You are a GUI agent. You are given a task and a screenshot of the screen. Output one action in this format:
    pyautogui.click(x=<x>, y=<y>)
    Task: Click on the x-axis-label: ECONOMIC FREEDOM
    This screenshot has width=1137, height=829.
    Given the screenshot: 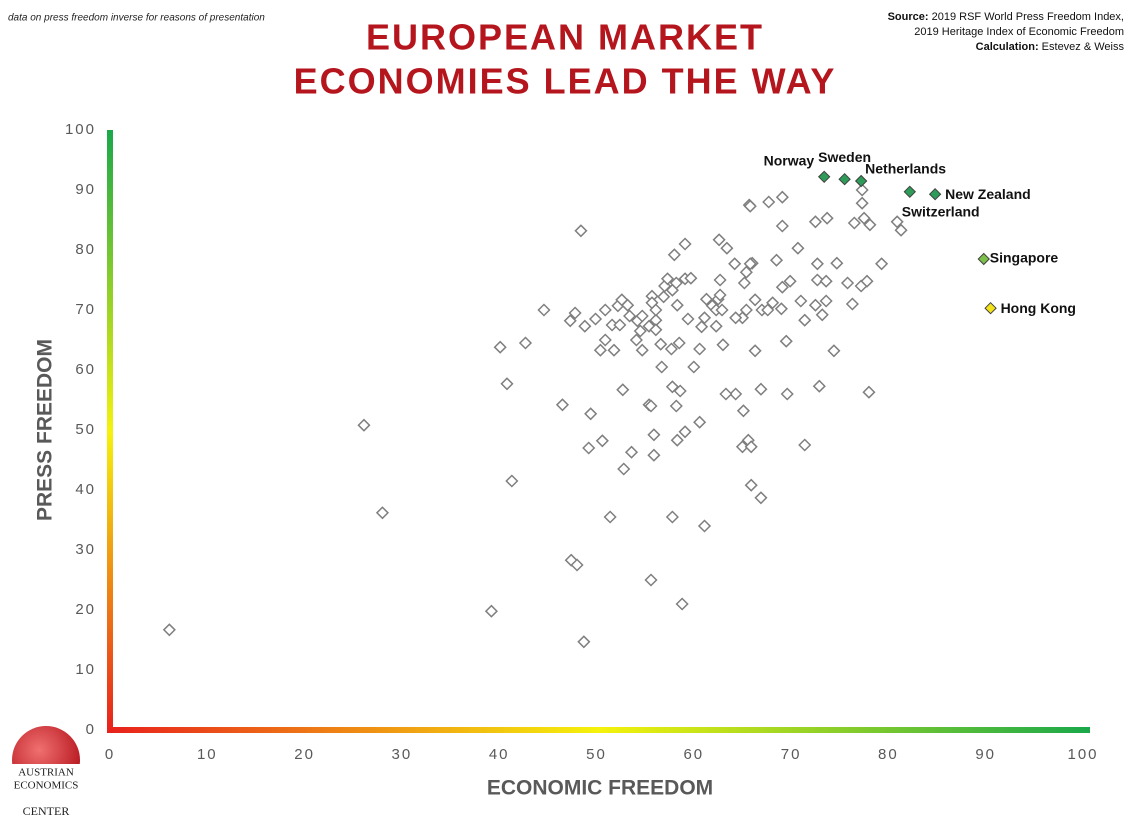 What is the action you would take?
    pyautogui.click(x=600, y=788)
    